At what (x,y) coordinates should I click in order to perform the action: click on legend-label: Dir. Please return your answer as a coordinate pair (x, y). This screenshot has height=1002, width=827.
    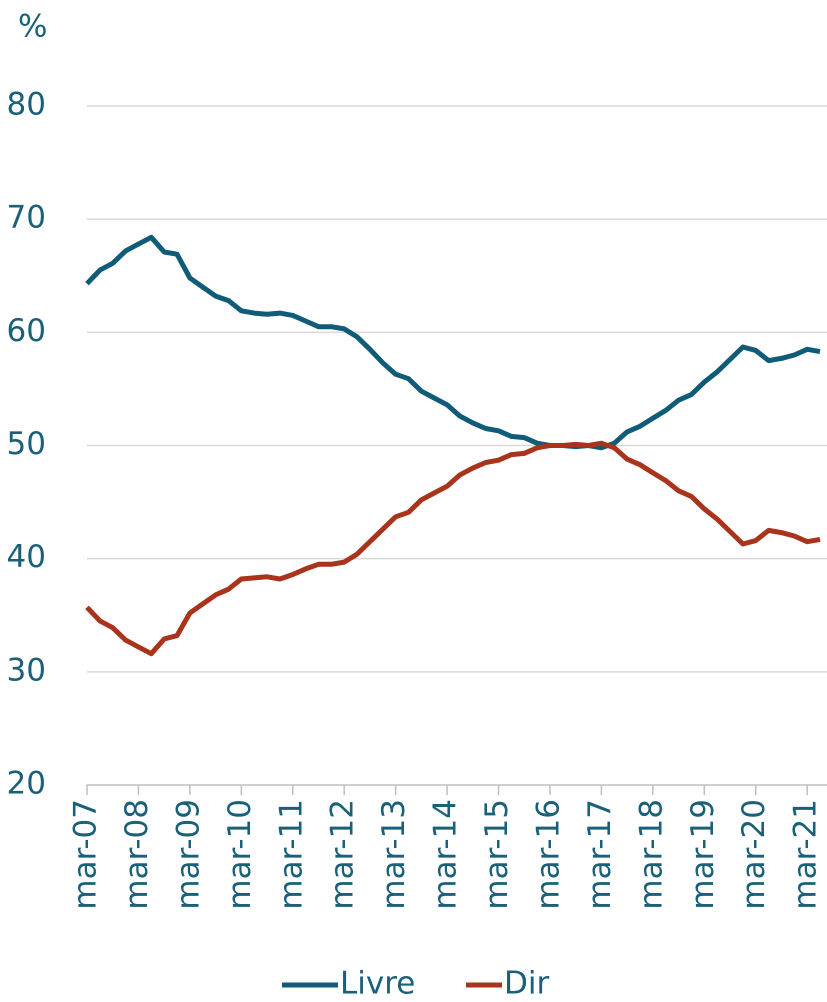
    Looking at the image, I should click on (526, 984).